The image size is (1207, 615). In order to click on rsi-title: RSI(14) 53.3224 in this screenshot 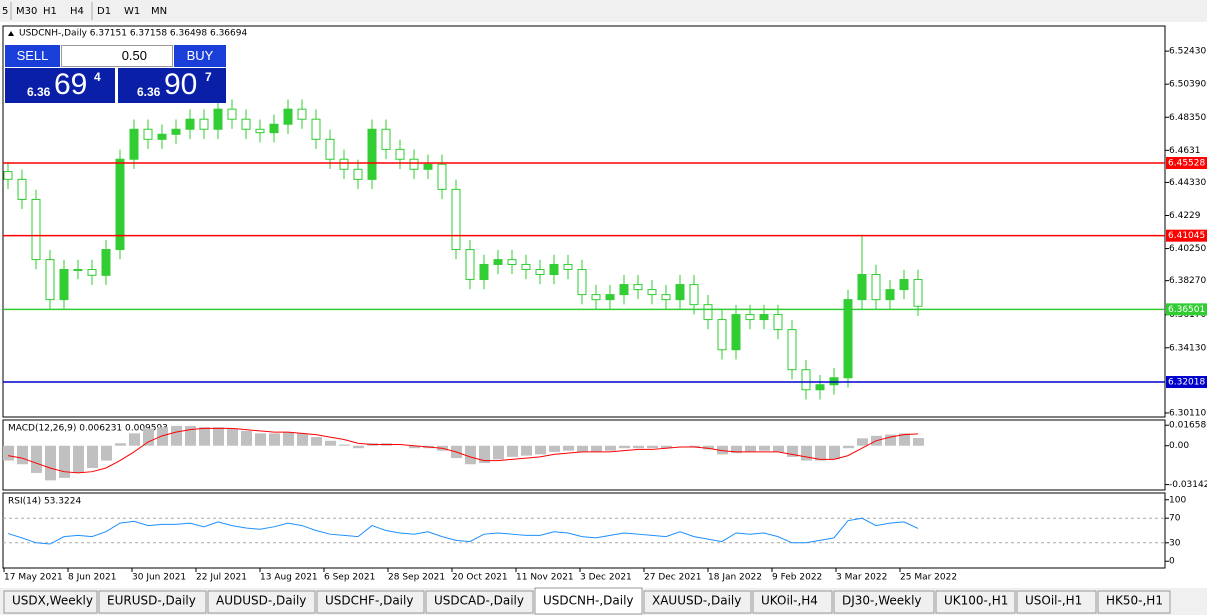, I will do `click(44, 502)`.